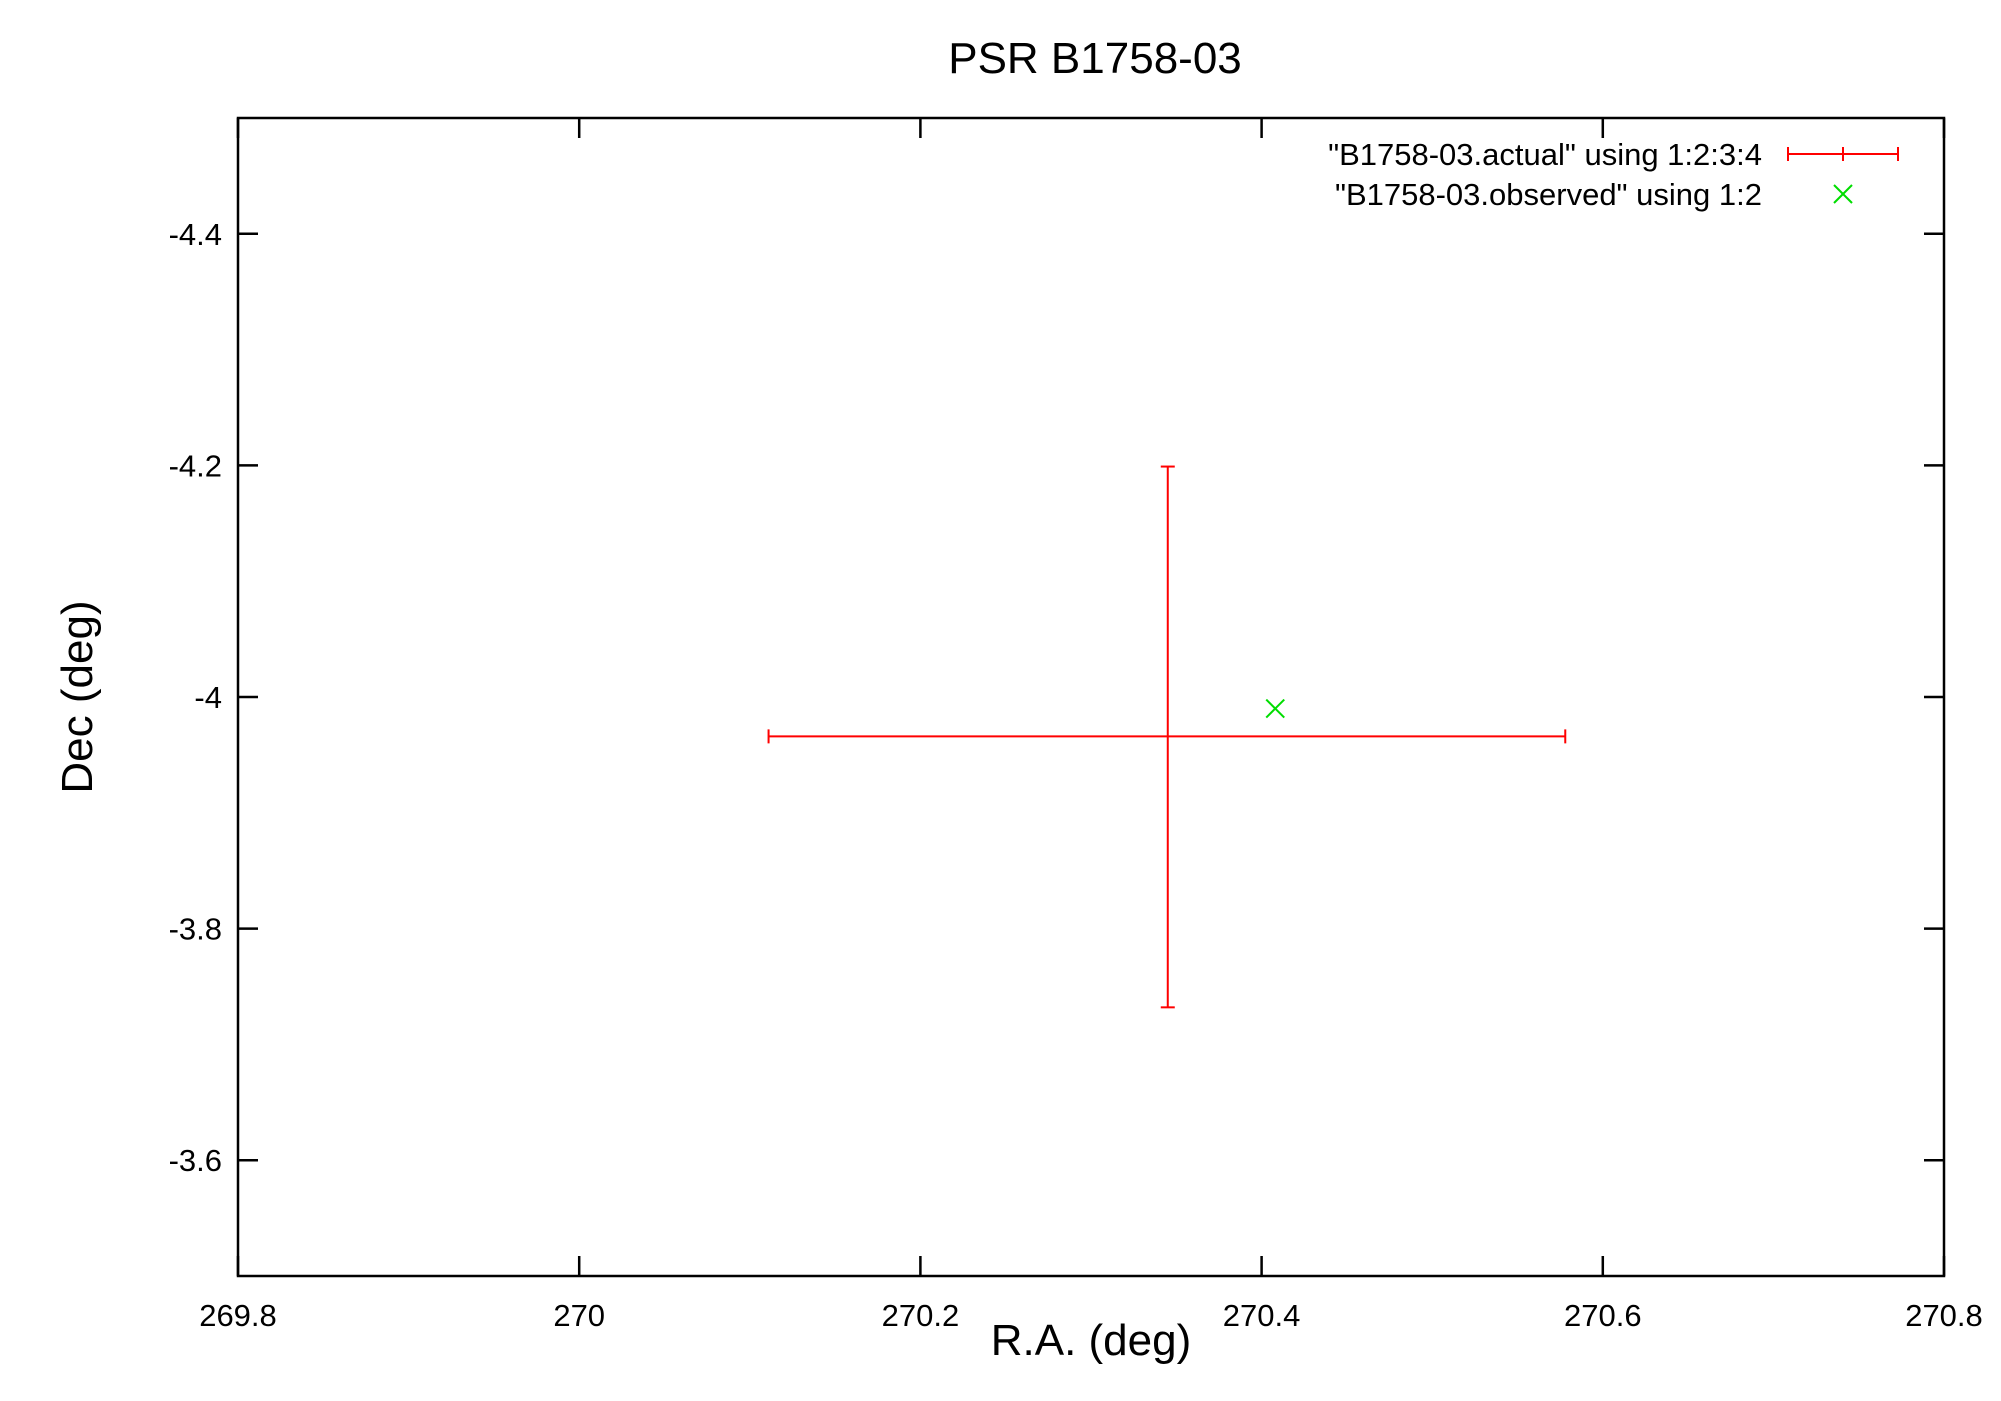 Image resolution: width=2001 pixels, height=1401 pixels. Describe the element at coordinates (195, 465) in the screenshot. I see `y-tick-label: -4.2` at that location.